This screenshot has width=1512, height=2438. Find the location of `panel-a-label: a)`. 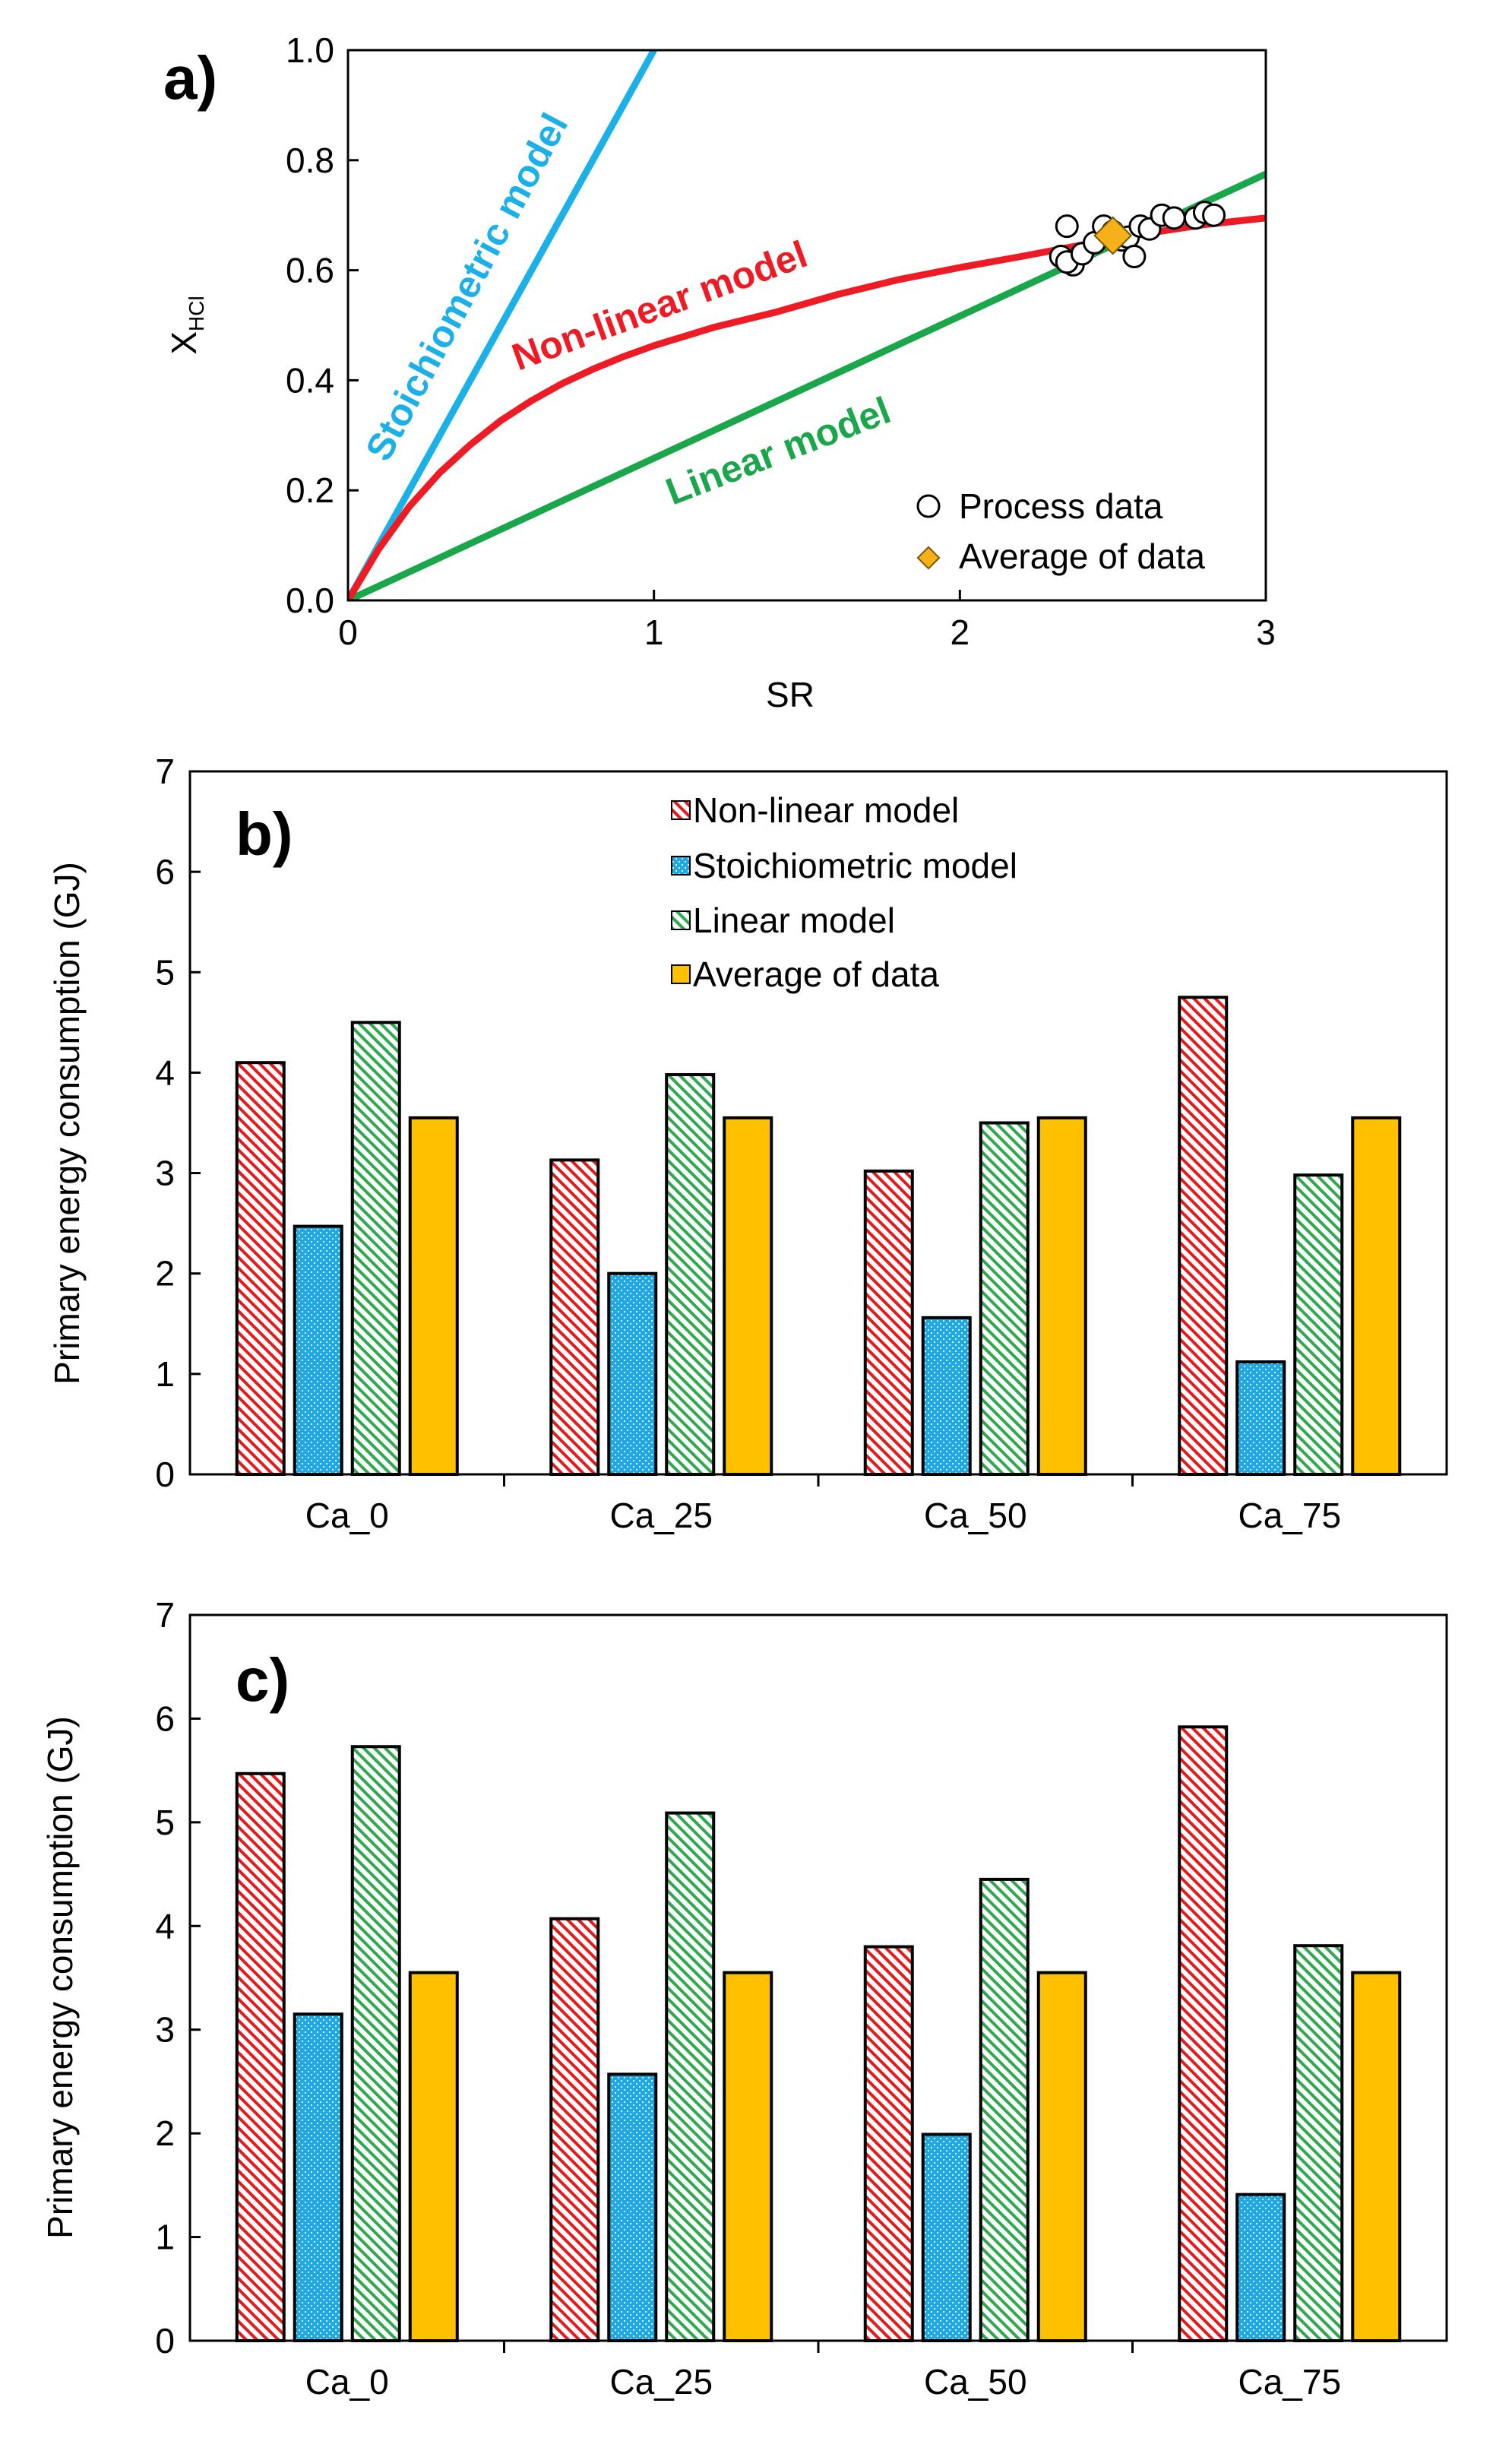

panel-a-label: a) is located at coordinates (190, 78).